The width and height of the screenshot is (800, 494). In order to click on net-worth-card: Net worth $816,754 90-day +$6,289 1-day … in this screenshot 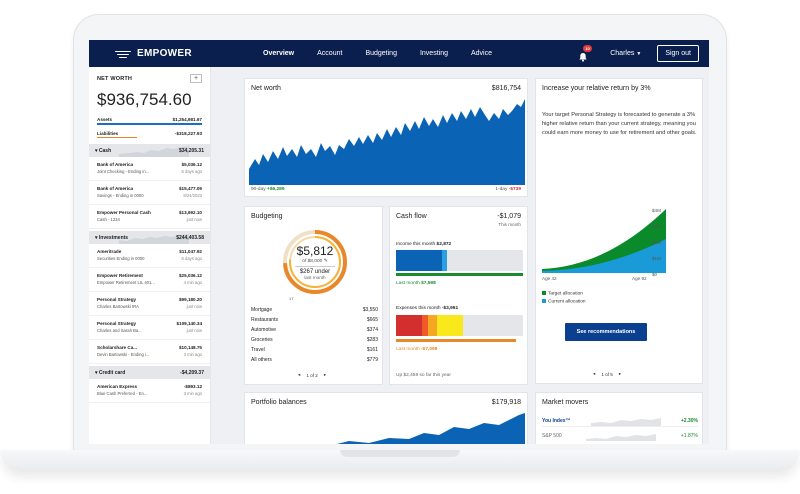, I will do `click(386, 137)`.